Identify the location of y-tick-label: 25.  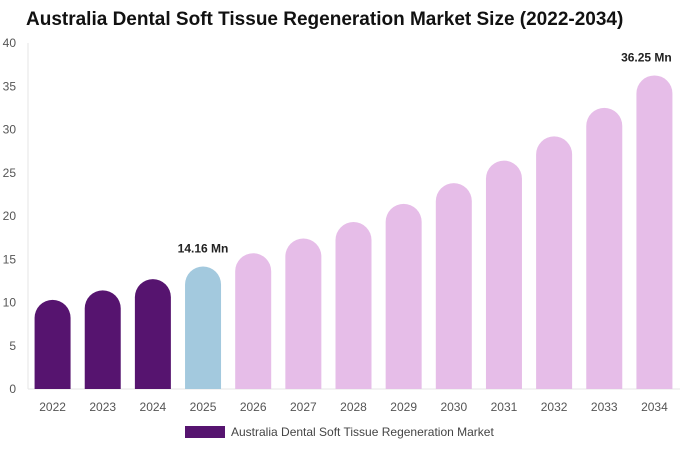
(10, 173).